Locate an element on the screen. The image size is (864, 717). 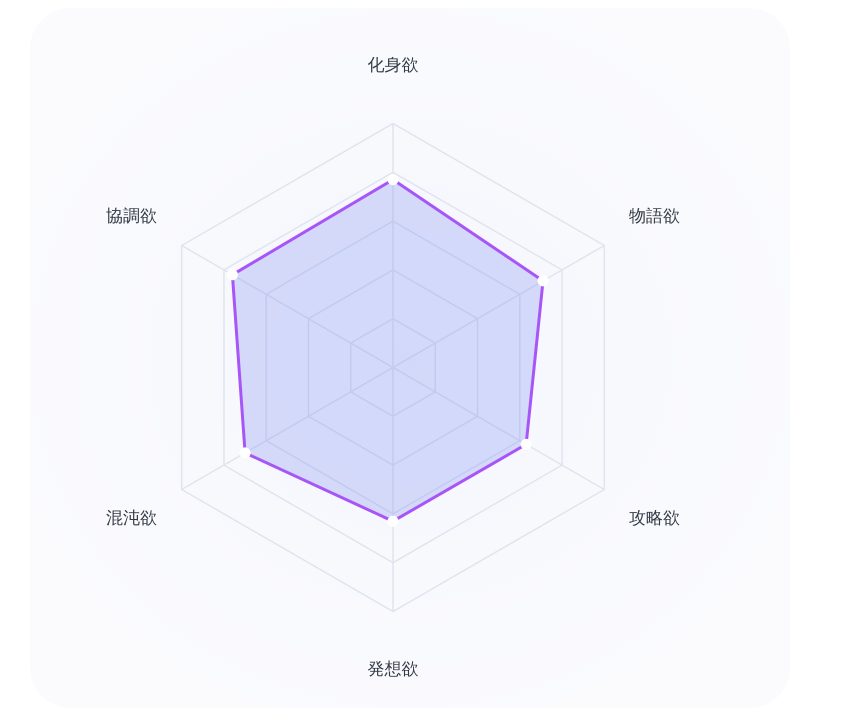
spoke-label: 物語欲 is located at coordinates (654, 216).